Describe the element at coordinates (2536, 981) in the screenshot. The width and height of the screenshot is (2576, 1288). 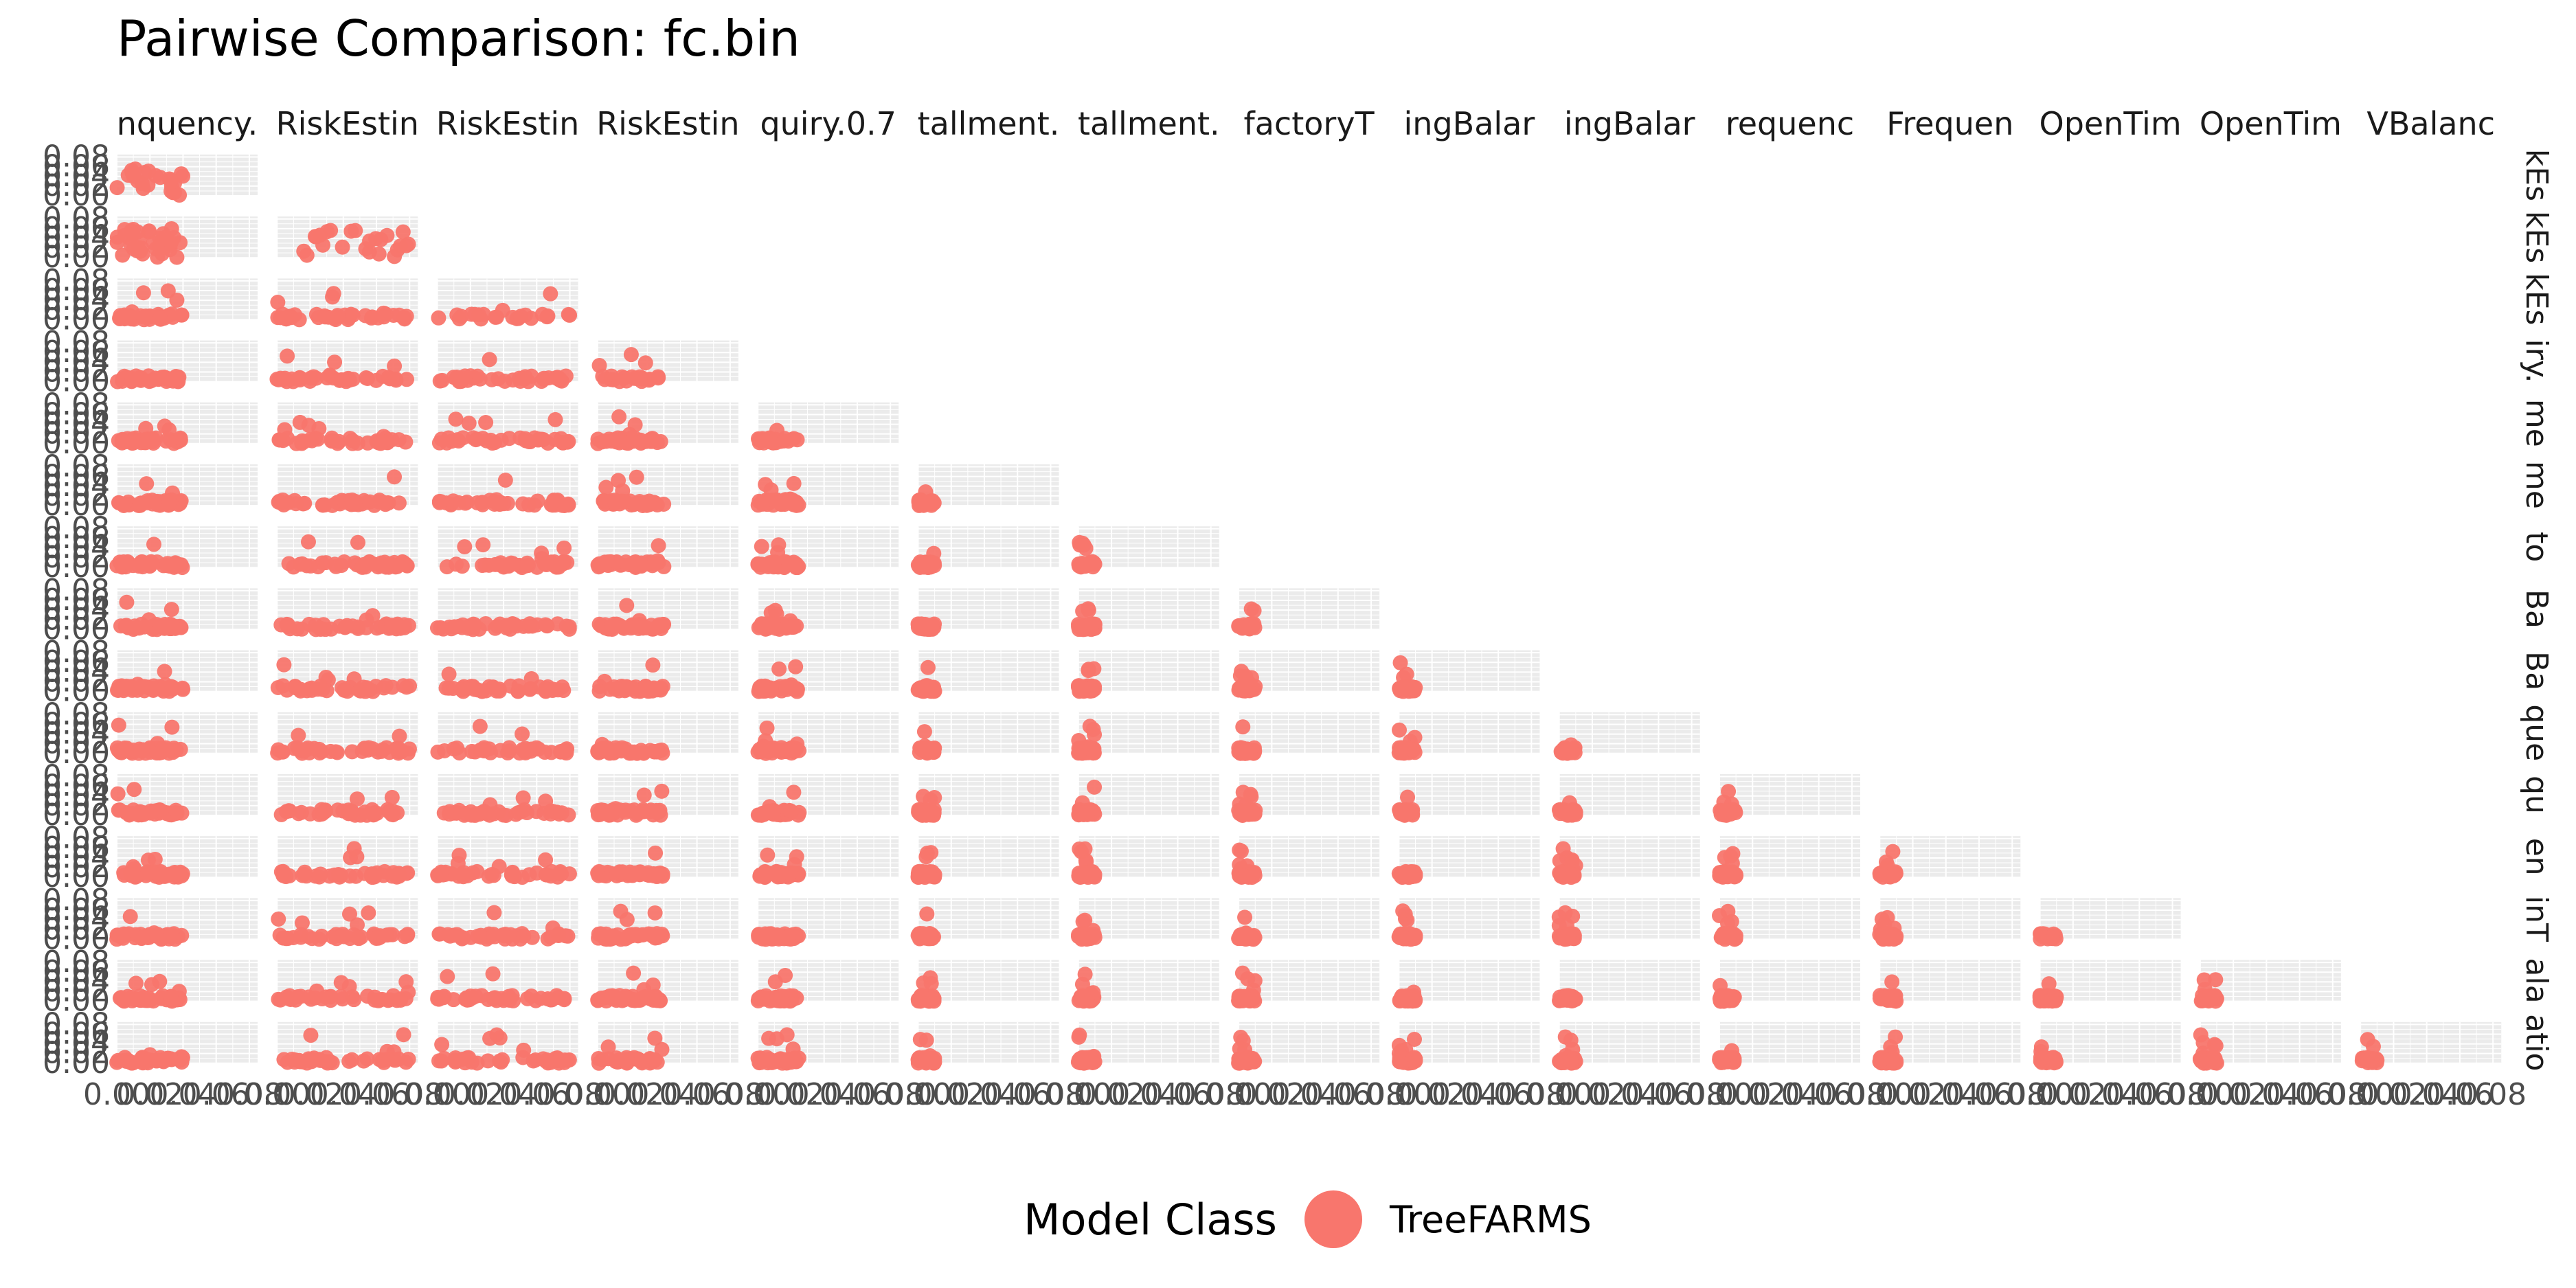
I see `row-strip-label: ala` at that location.